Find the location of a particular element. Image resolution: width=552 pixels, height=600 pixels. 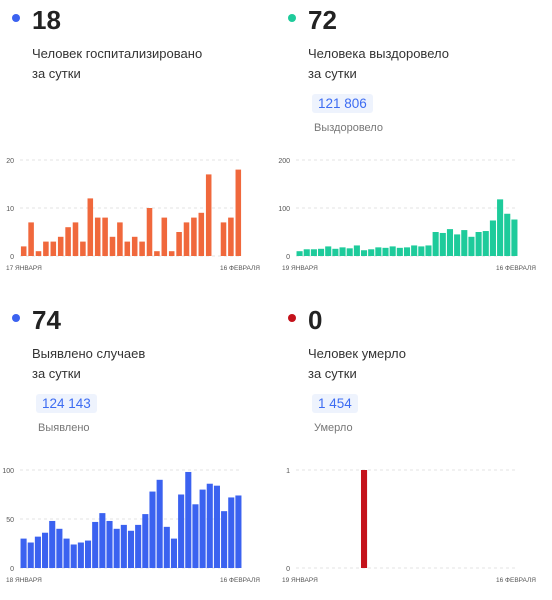

recovered-bar-chart: 0 100 200 19 ЯНВАРЯ 16 ФЕВРАЛЯ is located at coordinates (407, 215).